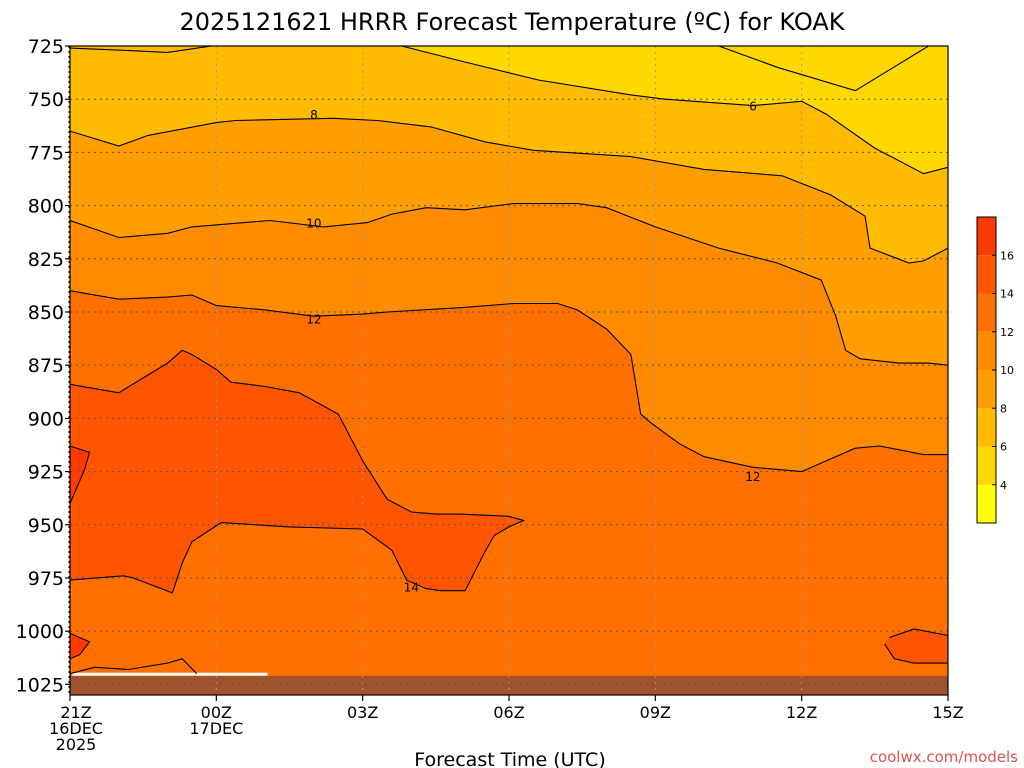 The height and width of the screenshot is (768, 1024). I want to click on y-tick-label-8: 925, so click(46, 473).